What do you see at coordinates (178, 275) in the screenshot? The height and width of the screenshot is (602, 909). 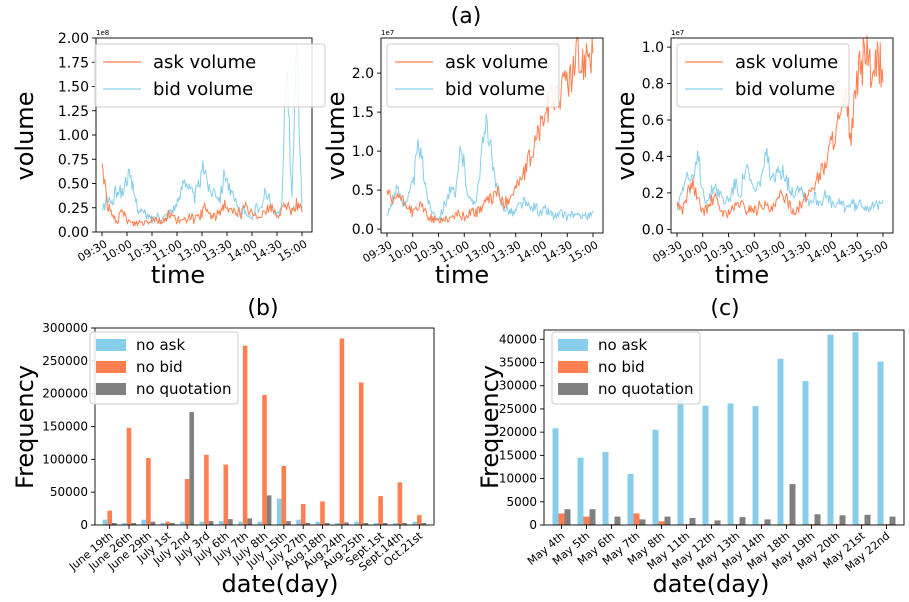 I see `a1-xlabel: time` at bounding box center [178, 275].